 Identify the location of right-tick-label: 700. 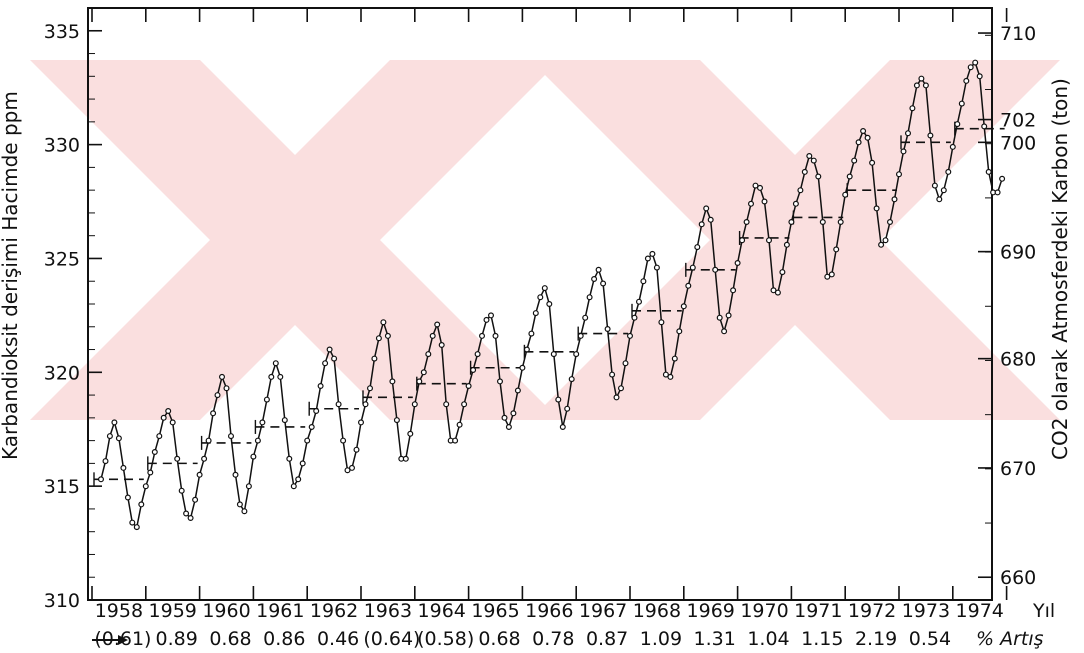
(1018, 143).